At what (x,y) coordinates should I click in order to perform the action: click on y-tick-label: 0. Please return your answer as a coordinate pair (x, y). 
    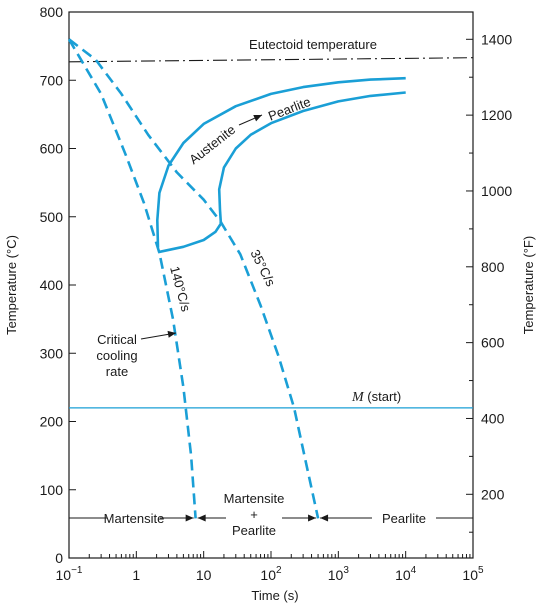
    Looking at the image, I should click on (59, 558).